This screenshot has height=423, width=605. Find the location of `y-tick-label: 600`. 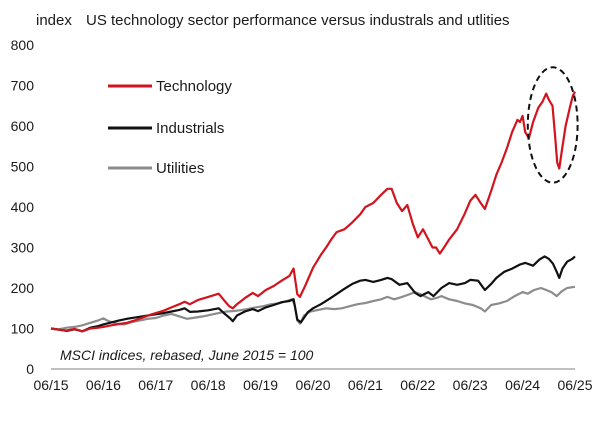

y-tick-label: 600 is located at coordinates (23, 126).